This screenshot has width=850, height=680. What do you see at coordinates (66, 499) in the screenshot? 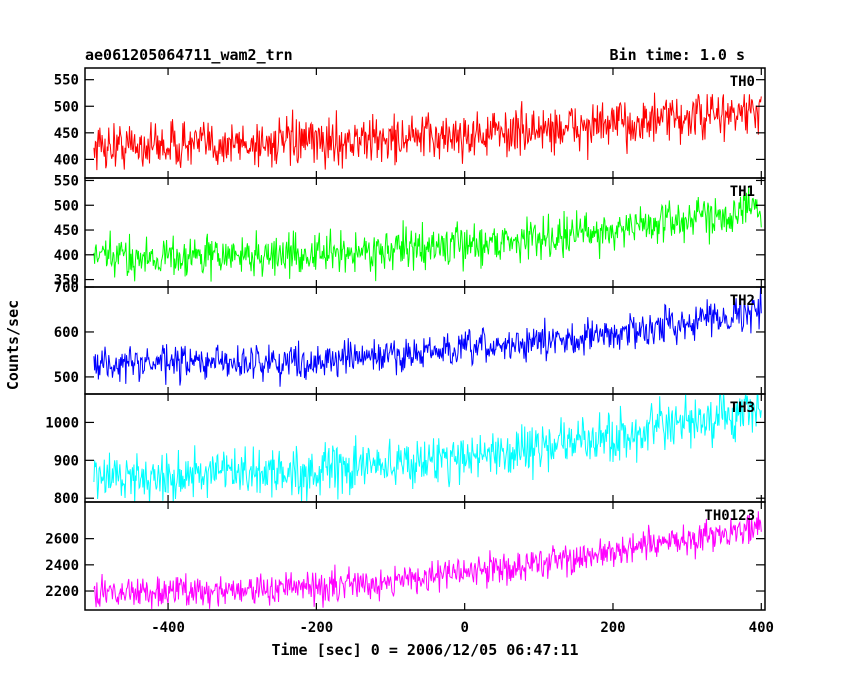
I see `y-tick-label: 800` at bounding box center [66, 499].